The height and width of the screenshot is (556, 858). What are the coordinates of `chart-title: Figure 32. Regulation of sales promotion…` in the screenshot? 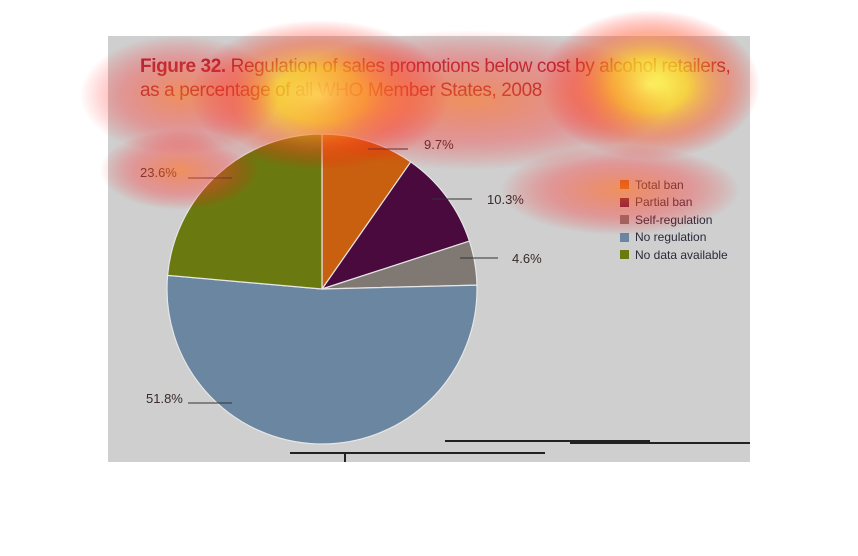 It's located at (450, 79).